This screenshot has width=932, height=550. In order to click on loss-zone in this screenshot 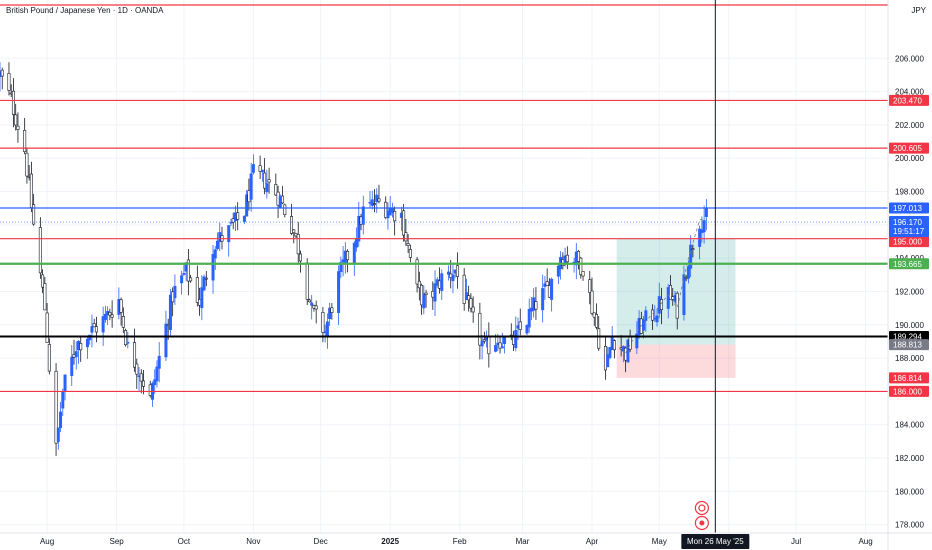, I will do `click(676, 361)`.